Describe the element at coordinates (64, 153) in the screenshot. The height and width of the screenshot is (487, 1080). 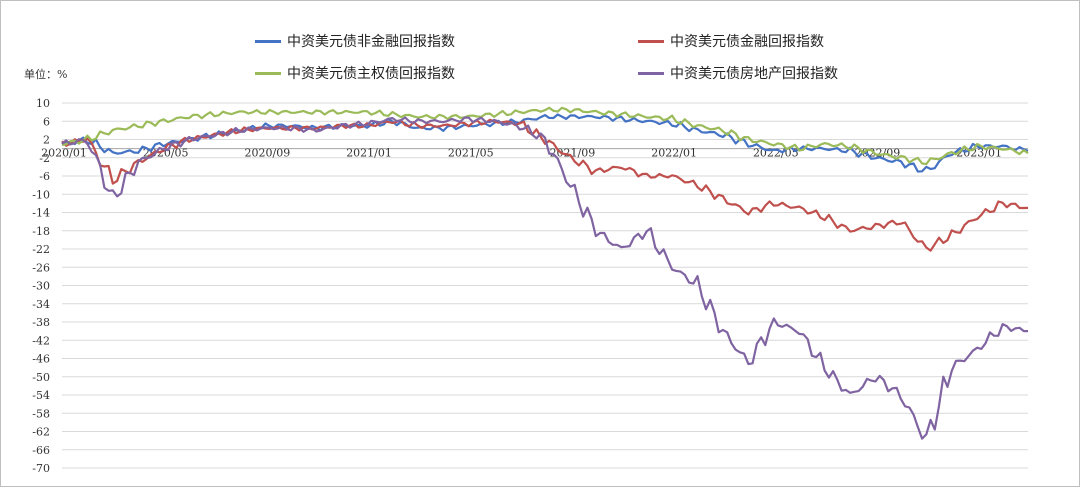
I see `x-tick-label-0: 2020/01` at that location.